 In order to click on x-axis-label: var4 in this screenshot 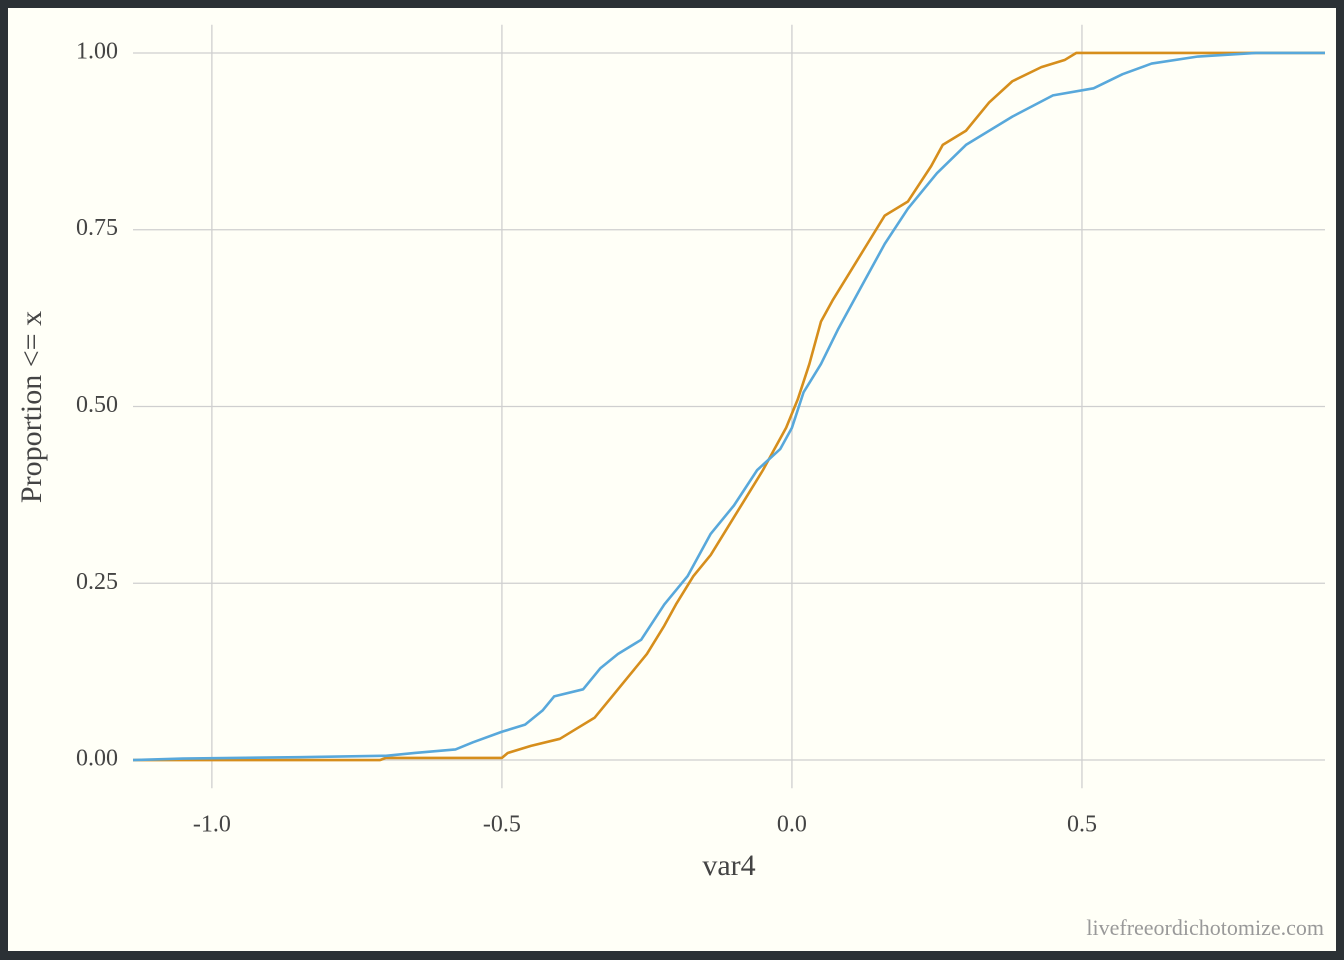, I will do `click(728, 865)`.